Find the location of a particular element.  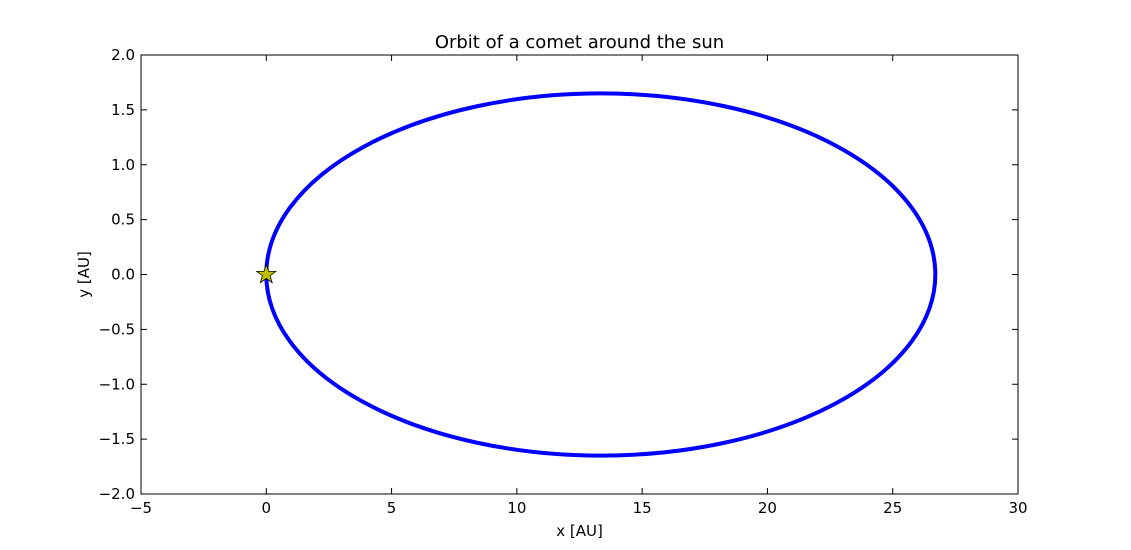

x-tick-label: 30 is located at coordinates (1017, 508).